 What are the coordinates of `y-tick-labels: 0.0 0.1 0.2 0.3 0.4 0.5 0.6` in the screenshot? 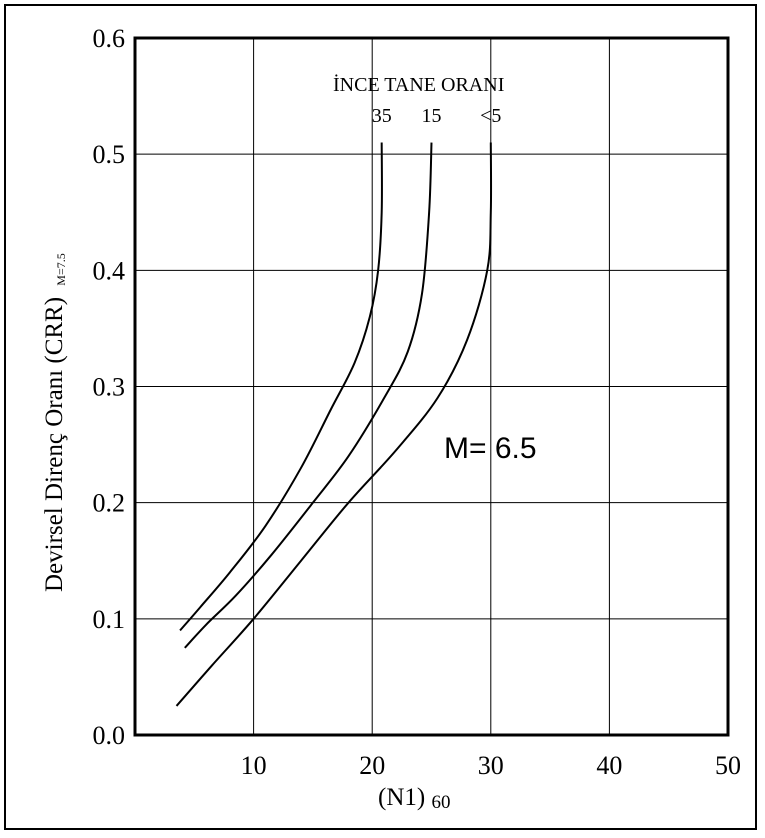 It's located at (109, 387).